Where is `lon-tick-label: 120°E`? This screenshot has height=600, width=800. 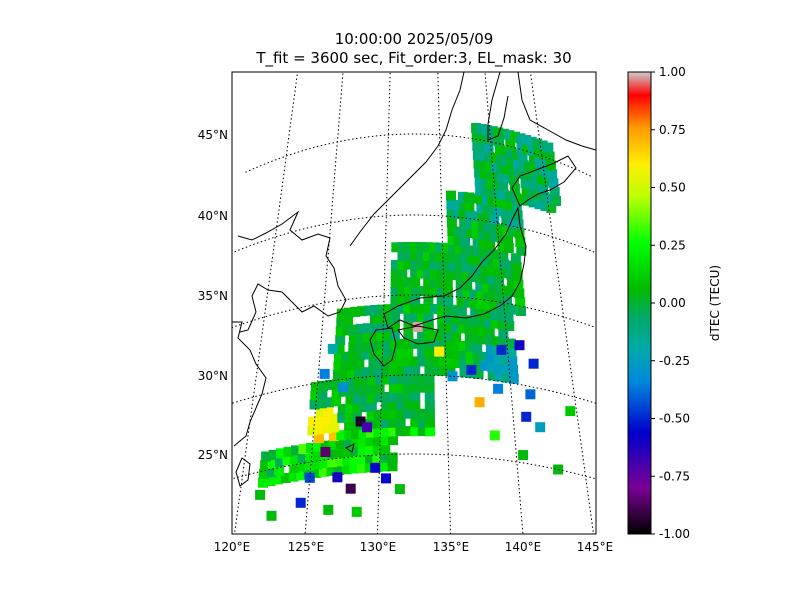 lon-tick-label: 120°E is located at coordinates (232, 547).